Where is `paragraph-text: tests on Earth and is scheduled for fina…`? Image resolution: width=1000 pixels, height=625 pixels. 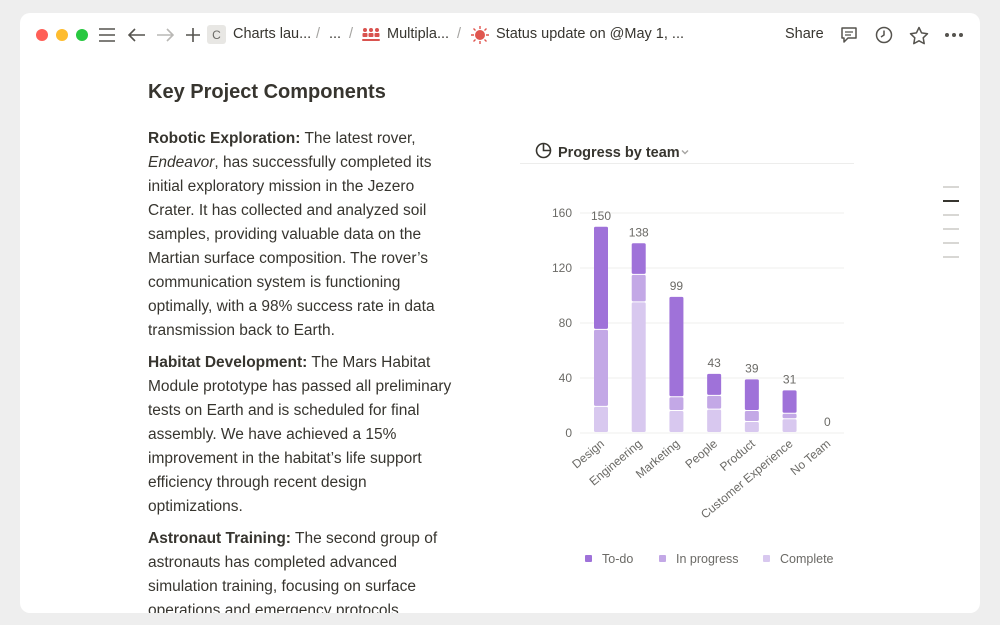 paragraph-text: tests on Earth and is scheduled for fina… is located at coordinates (284, 410).